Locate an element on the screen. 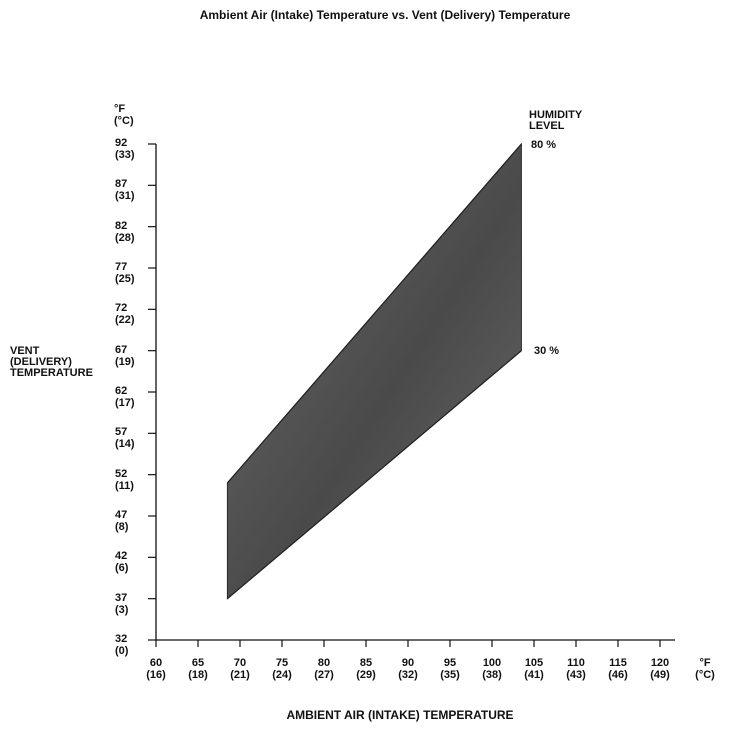 The image size is (730, 730). x-tick-label: 80 (27) is located at coordinates (324, 669).